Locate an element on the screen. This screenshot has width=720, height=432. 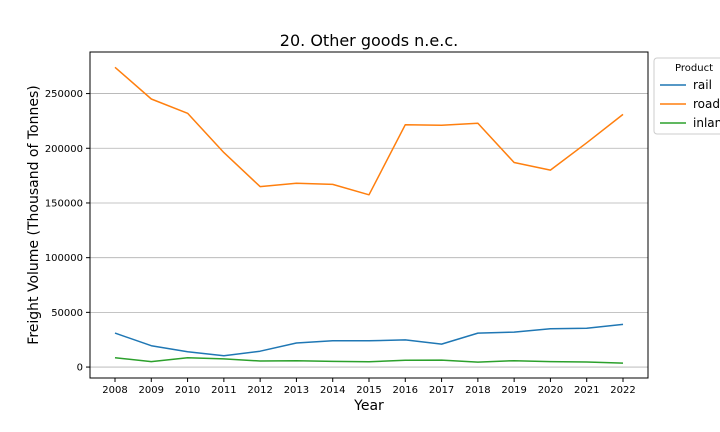
x-tick-label: 2022 is located at coordinates (622, 390).